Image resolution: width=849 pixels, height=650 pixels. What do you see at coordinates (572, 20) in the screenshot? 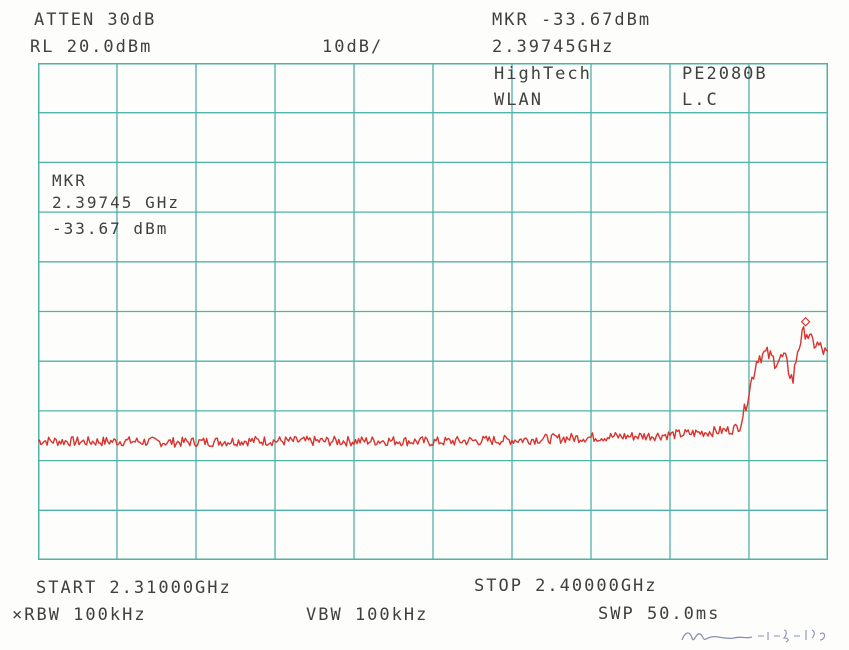
I see `marker-level-header: MKR -33.67dBm` at bounding box center [572, 20].